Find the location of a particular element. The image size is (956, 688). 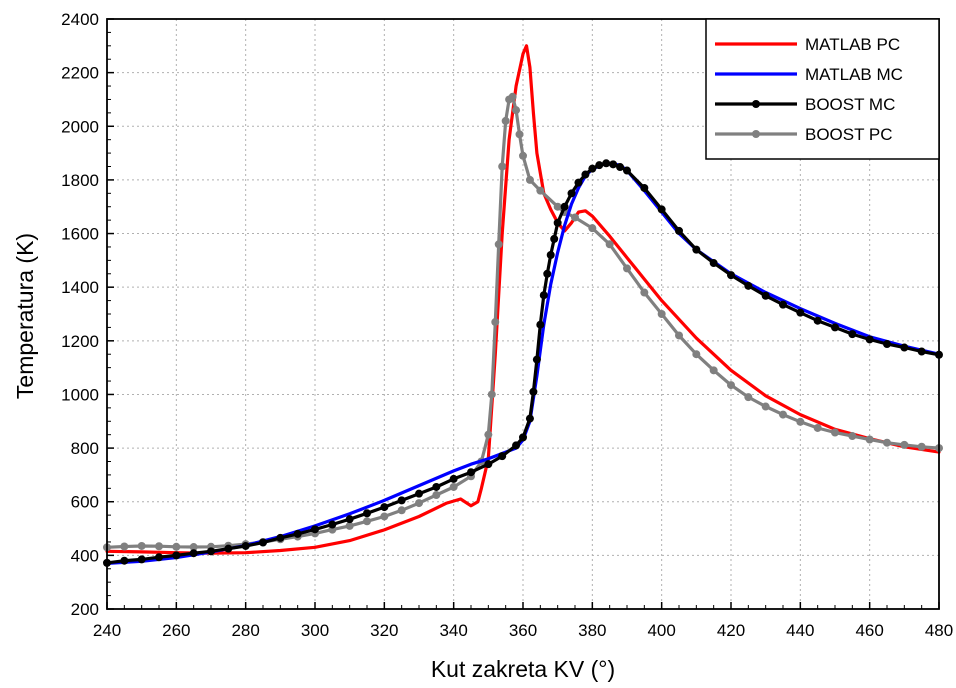

x-tick-label: 360 is located at coordinates (523, 630).